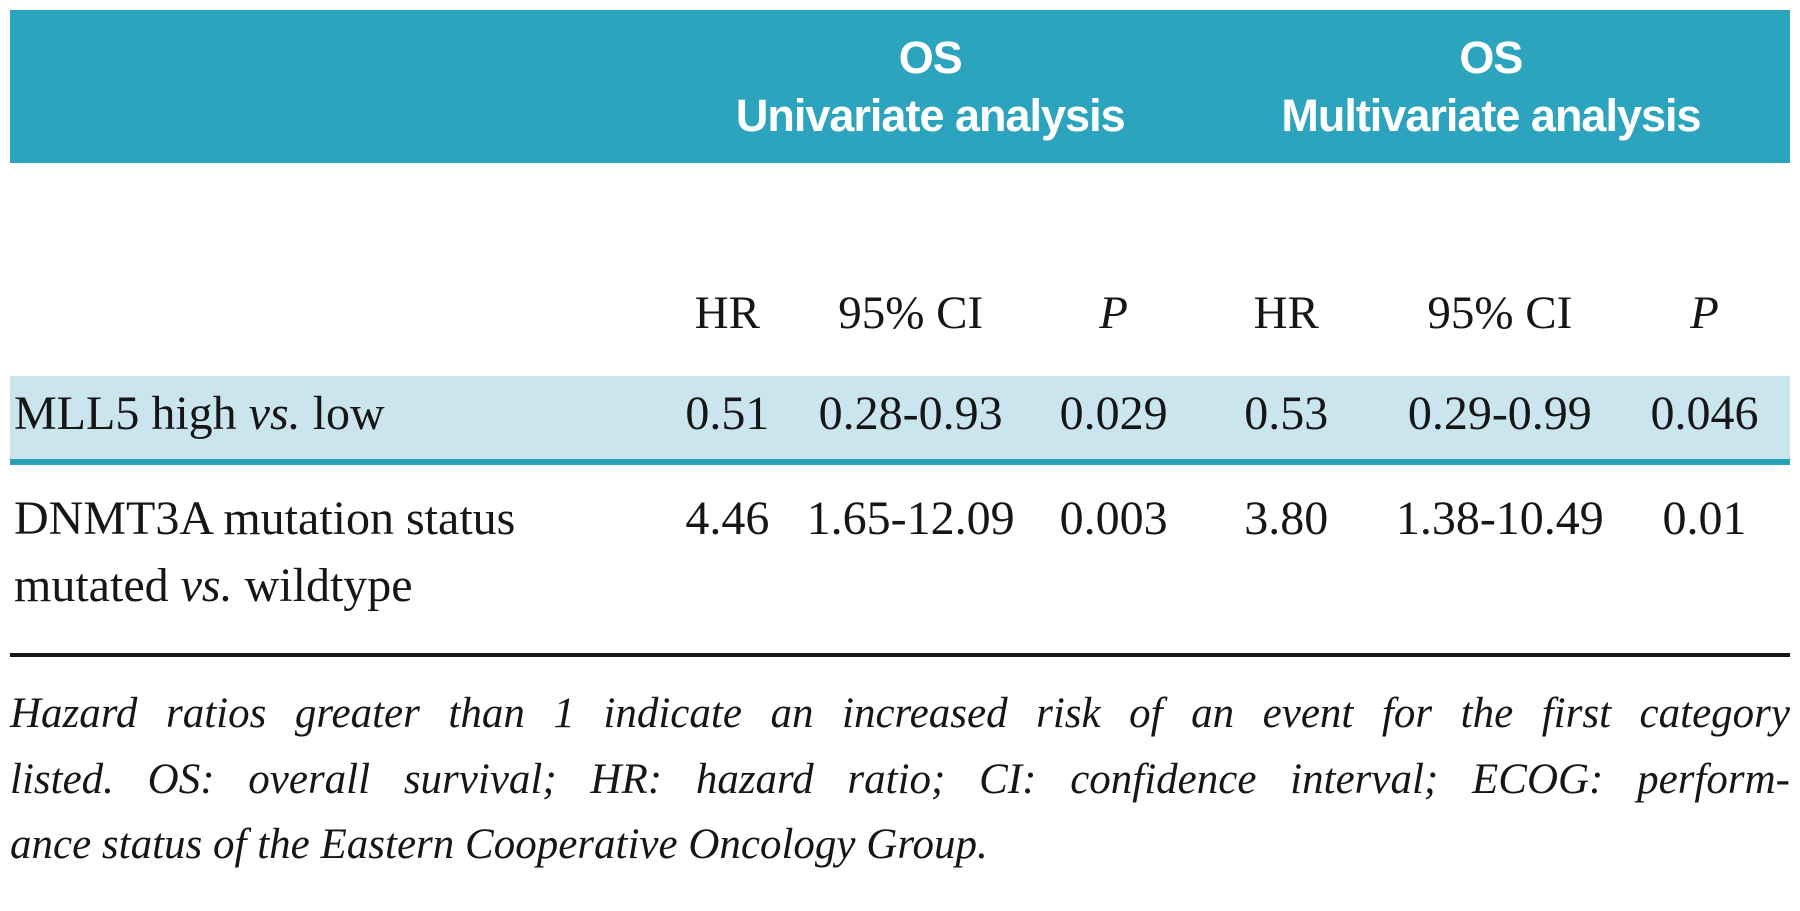  What do you see at coordinates (1113, 414) in the screenshot?
I see `mll5-uni-p: 0.029` at bounding box center [1113, 414].